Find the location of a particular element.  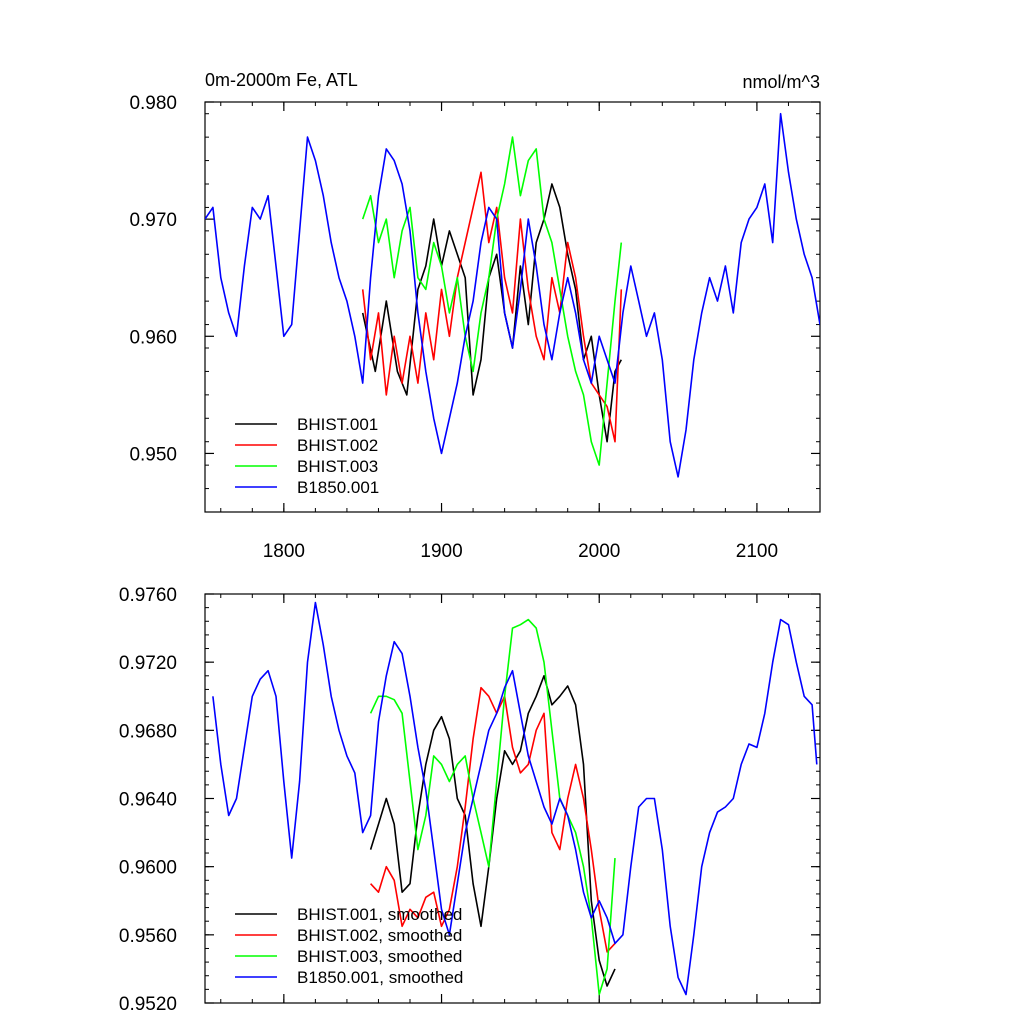

legend-label: BHIST.002 is located at coordinates (337, 445).